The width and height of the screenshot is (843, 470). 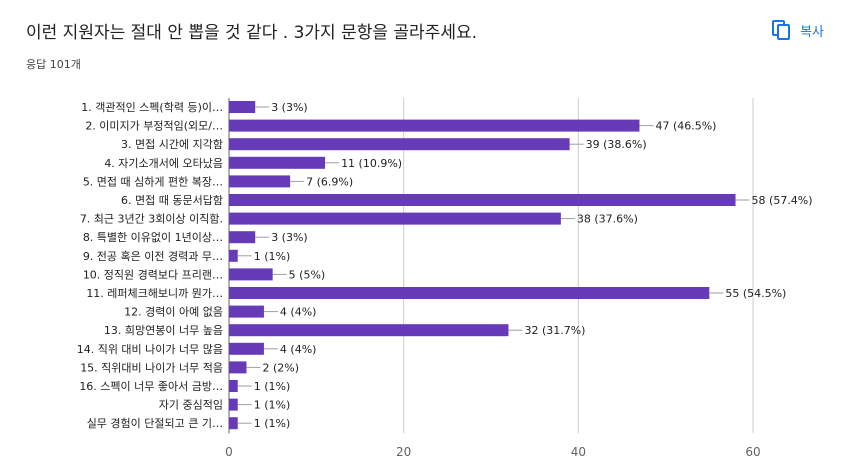 What do you see at coordinates (371, 163) in the screenshot?
I see `data-label: 11 (10.9%)` at bounding box center [371, 163].